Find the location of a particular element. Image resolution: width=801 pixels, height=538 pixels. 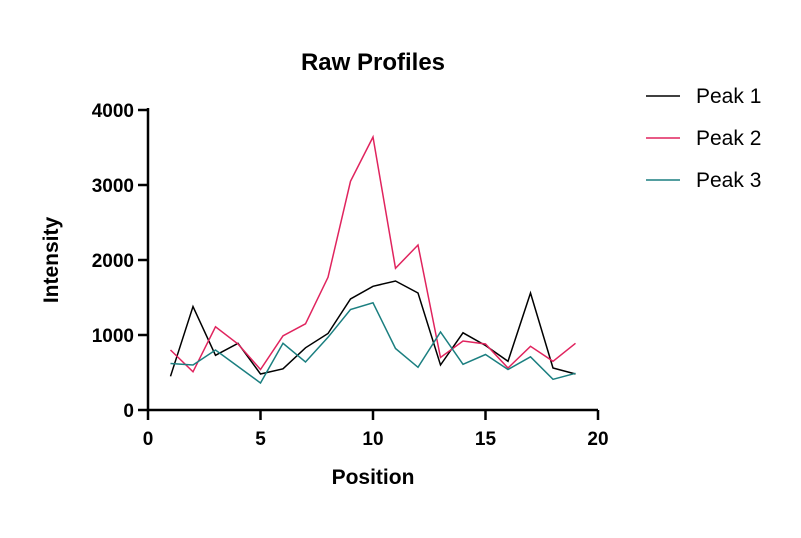

legend-label-peak-3: Peak 3 is located at coordinates (728, 180).